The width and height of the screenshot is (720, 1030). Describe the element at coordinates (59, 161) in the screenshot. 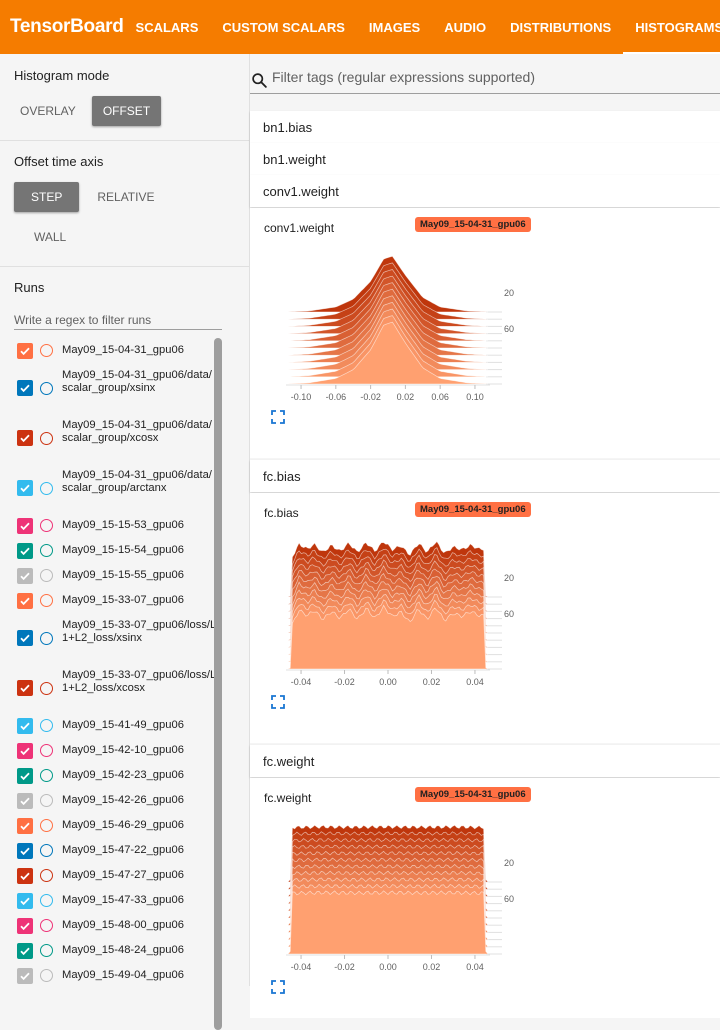

I see `offset-time-axis-title: Offset time axis` at that location.